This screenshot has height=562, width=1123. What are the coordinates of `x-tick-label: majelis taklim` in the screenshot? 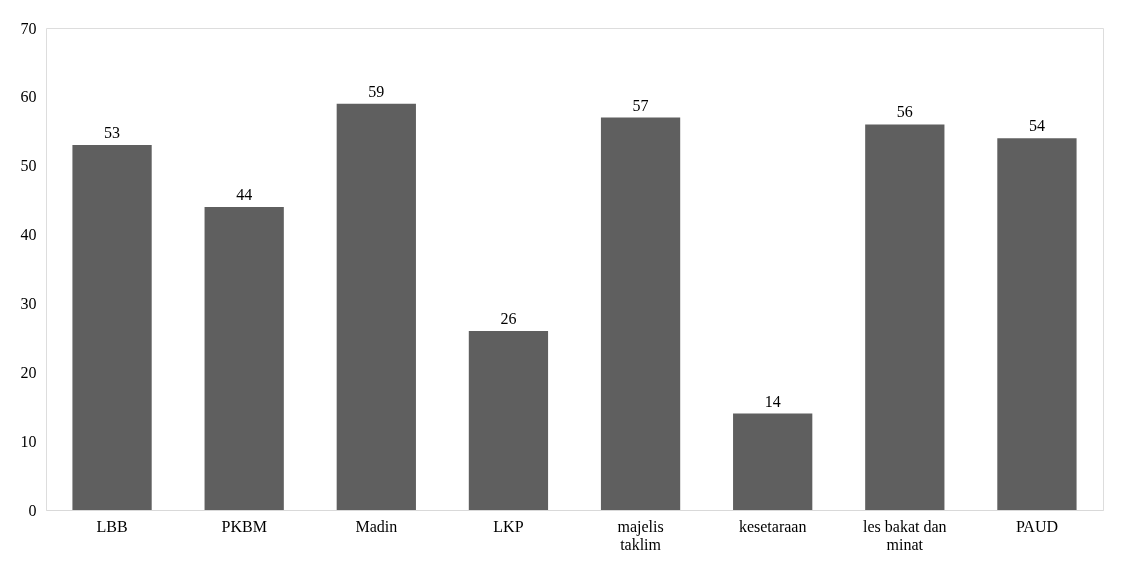 It's located at (640, 535).